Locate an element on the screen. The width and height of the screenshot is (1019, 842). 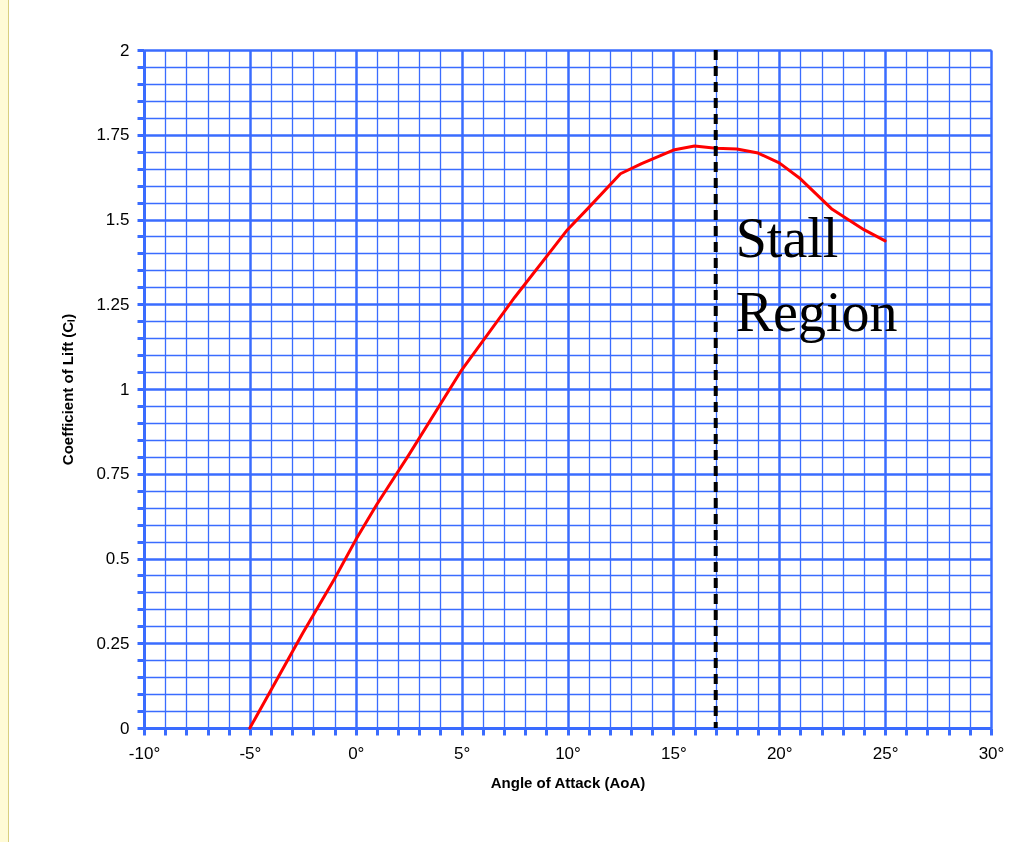
y-tick-label: 1.25 is located at coordinates (113, 304).